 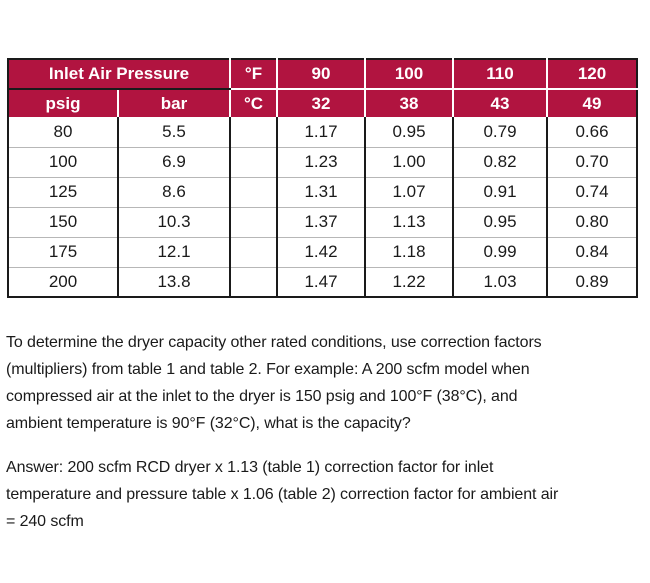 I want to click on table-row: 150 10.3 1.37 1.13 0.95 0.80, so click(x=322, y=221).